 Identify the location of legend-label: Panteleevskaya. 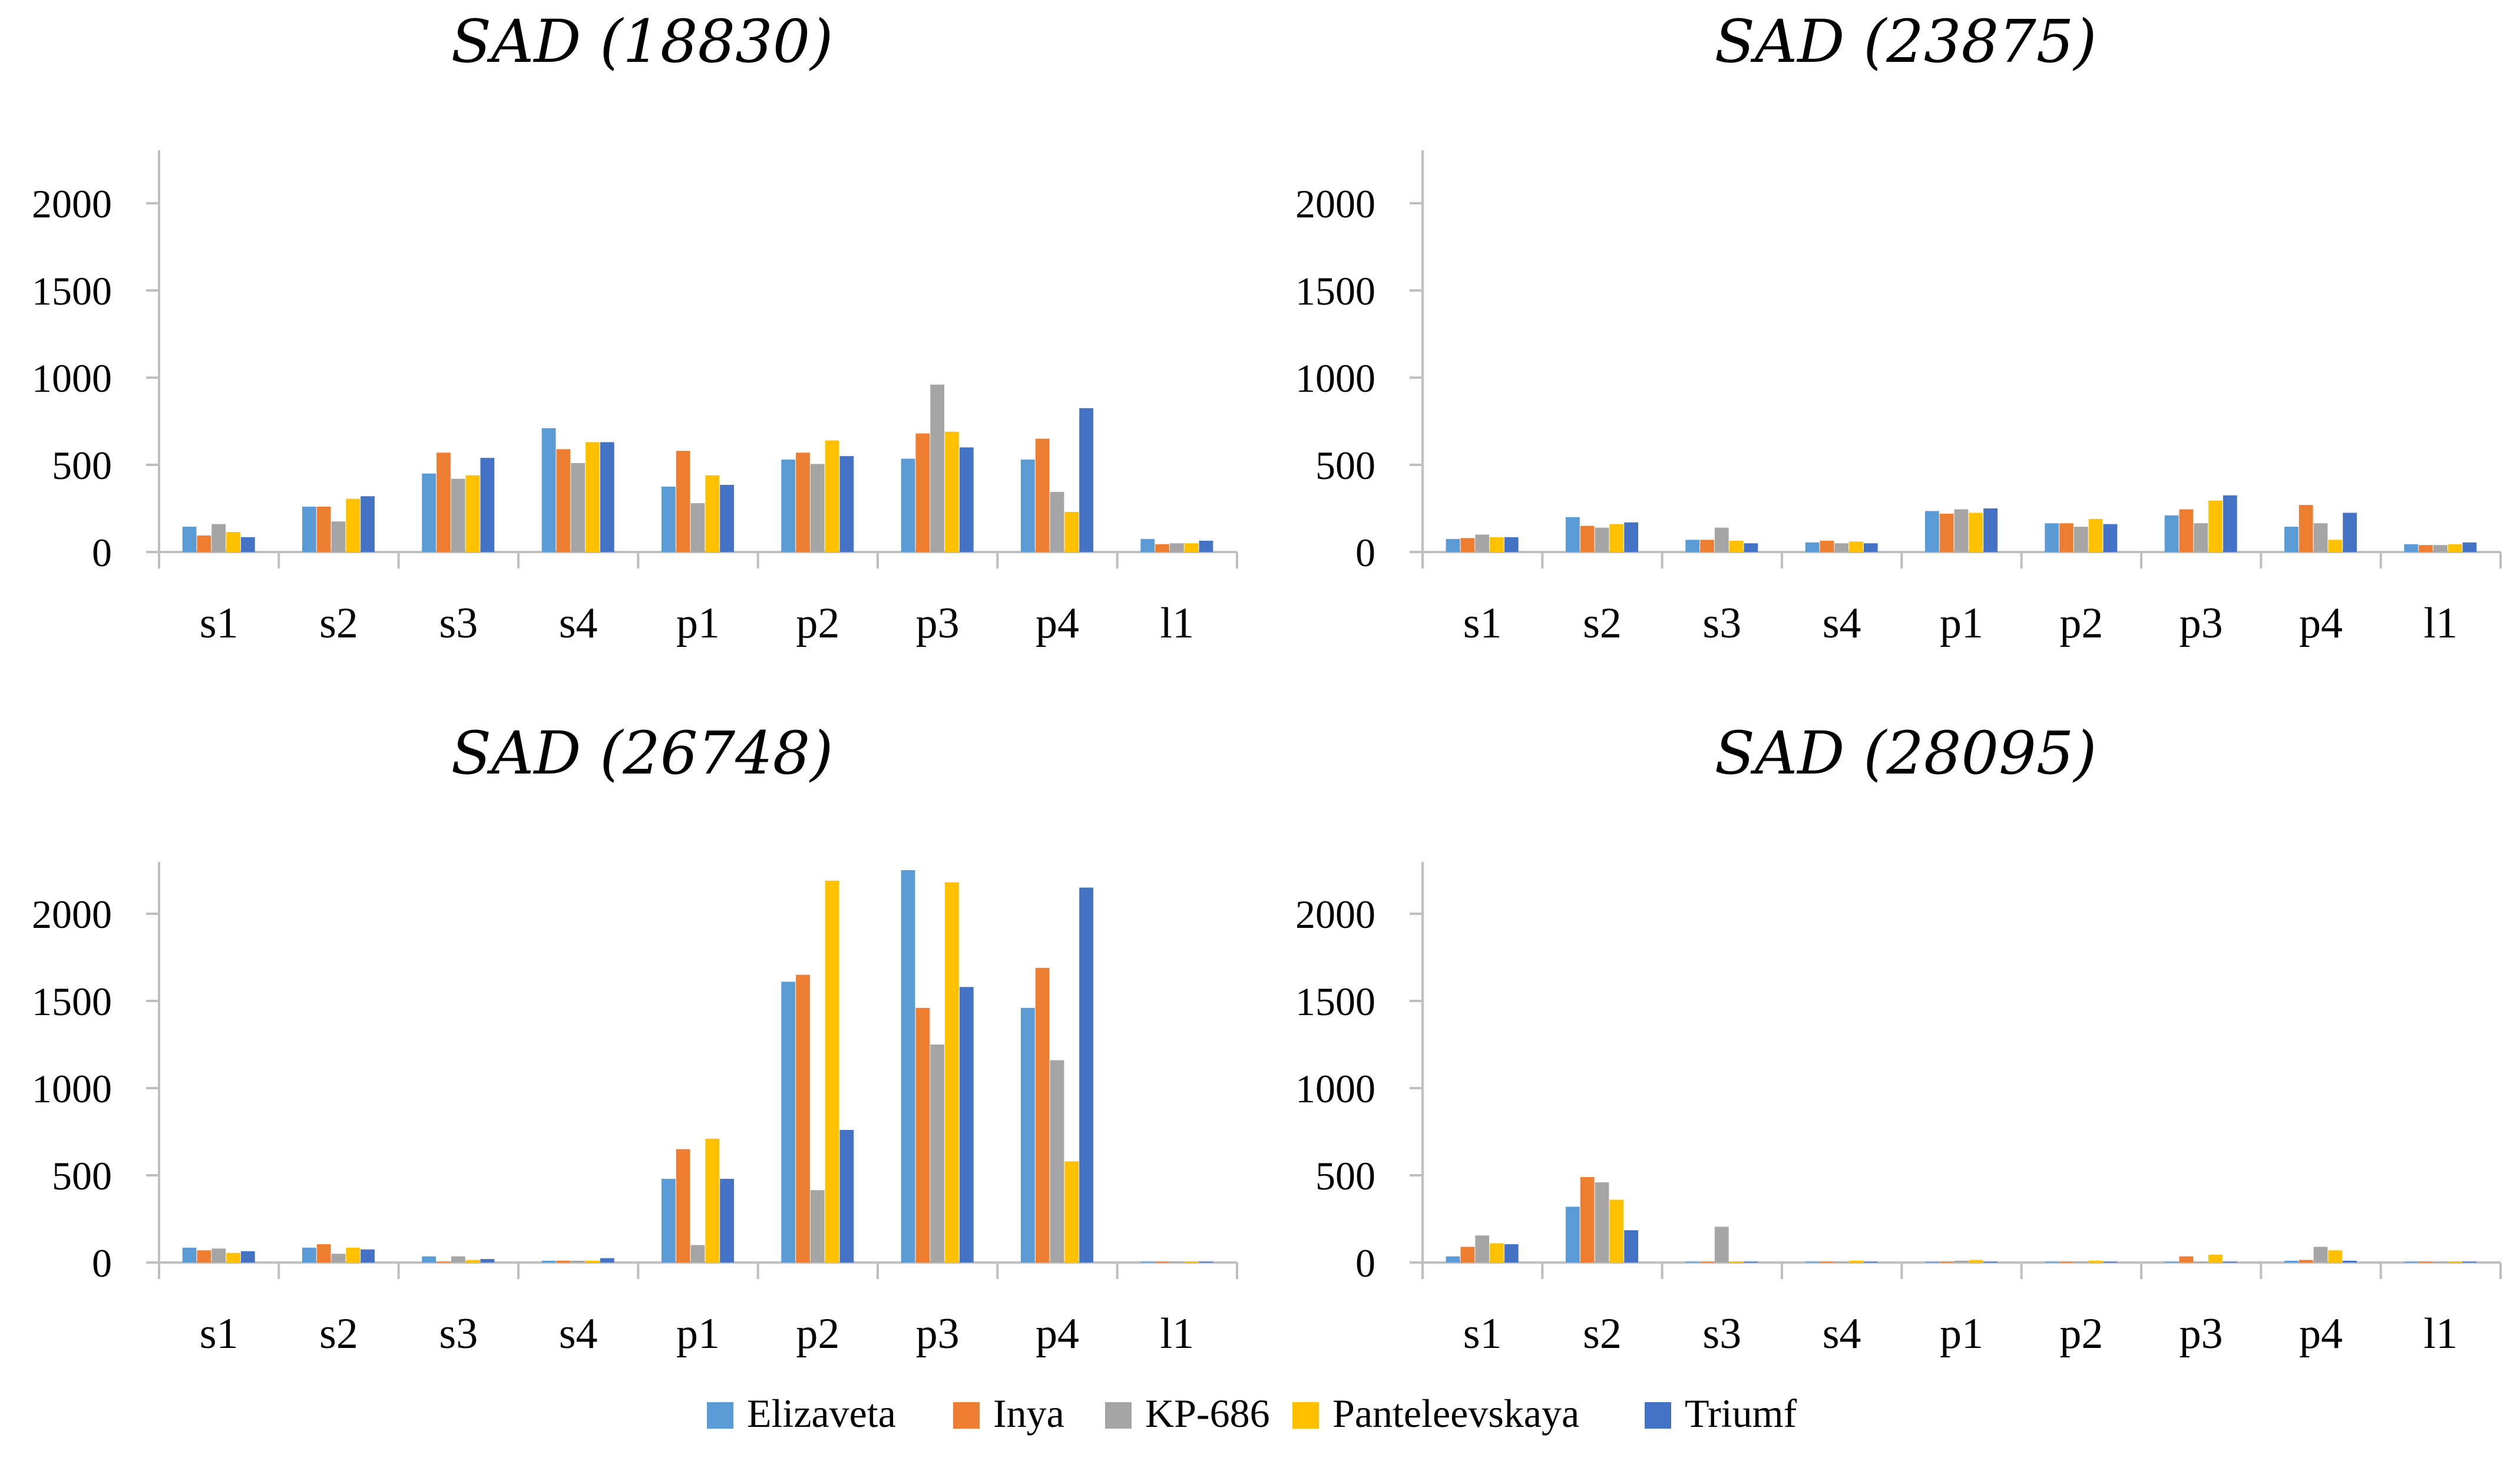
(1455, 1413).